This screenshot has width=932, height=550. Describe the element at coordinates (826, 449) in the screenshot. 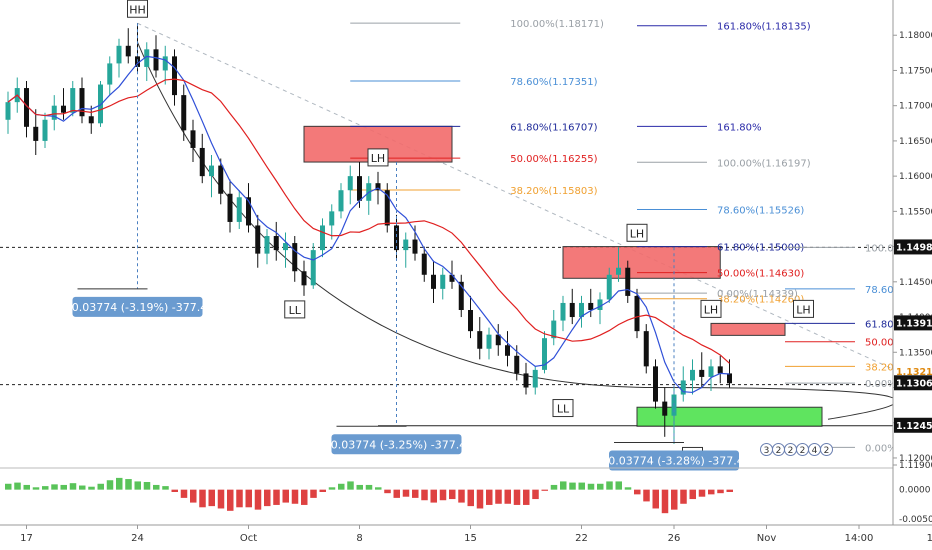

I see `event-marker` at that location.